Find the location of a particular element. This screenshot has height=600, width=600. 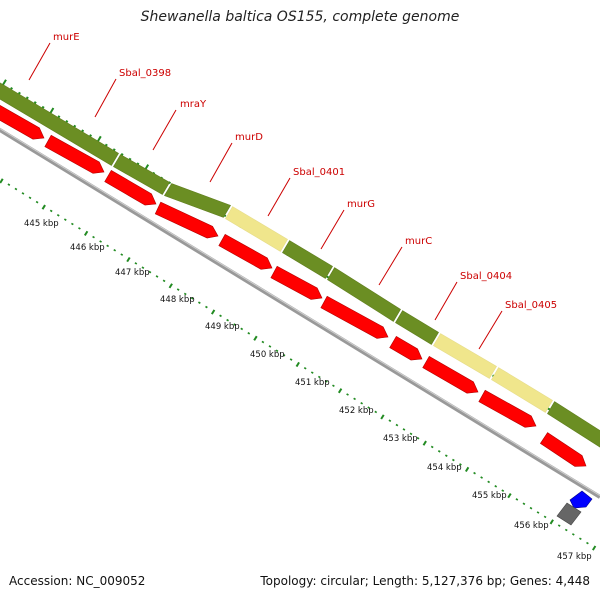

kbp-tick-label: 457 kbp is located at coordinates (574, 557).